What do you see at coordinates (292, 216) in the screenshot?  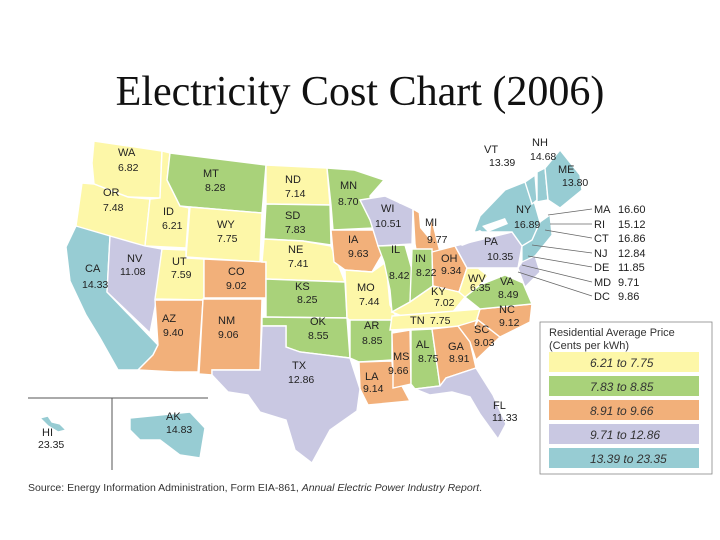 I see `state-abbr-sd: SD` at bounding box center [292, 216].